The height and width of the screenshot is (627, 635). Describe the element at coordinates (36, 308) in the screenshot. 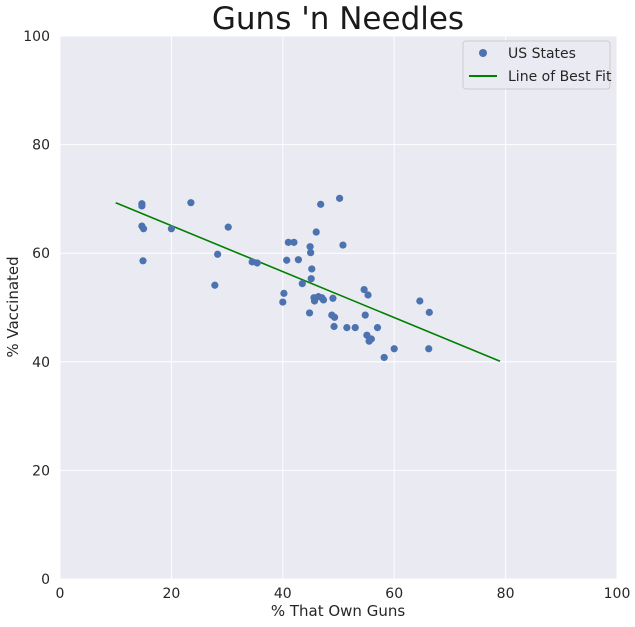

I see `y-axis-ticks: 0 20 40 60 80 100` at that location.